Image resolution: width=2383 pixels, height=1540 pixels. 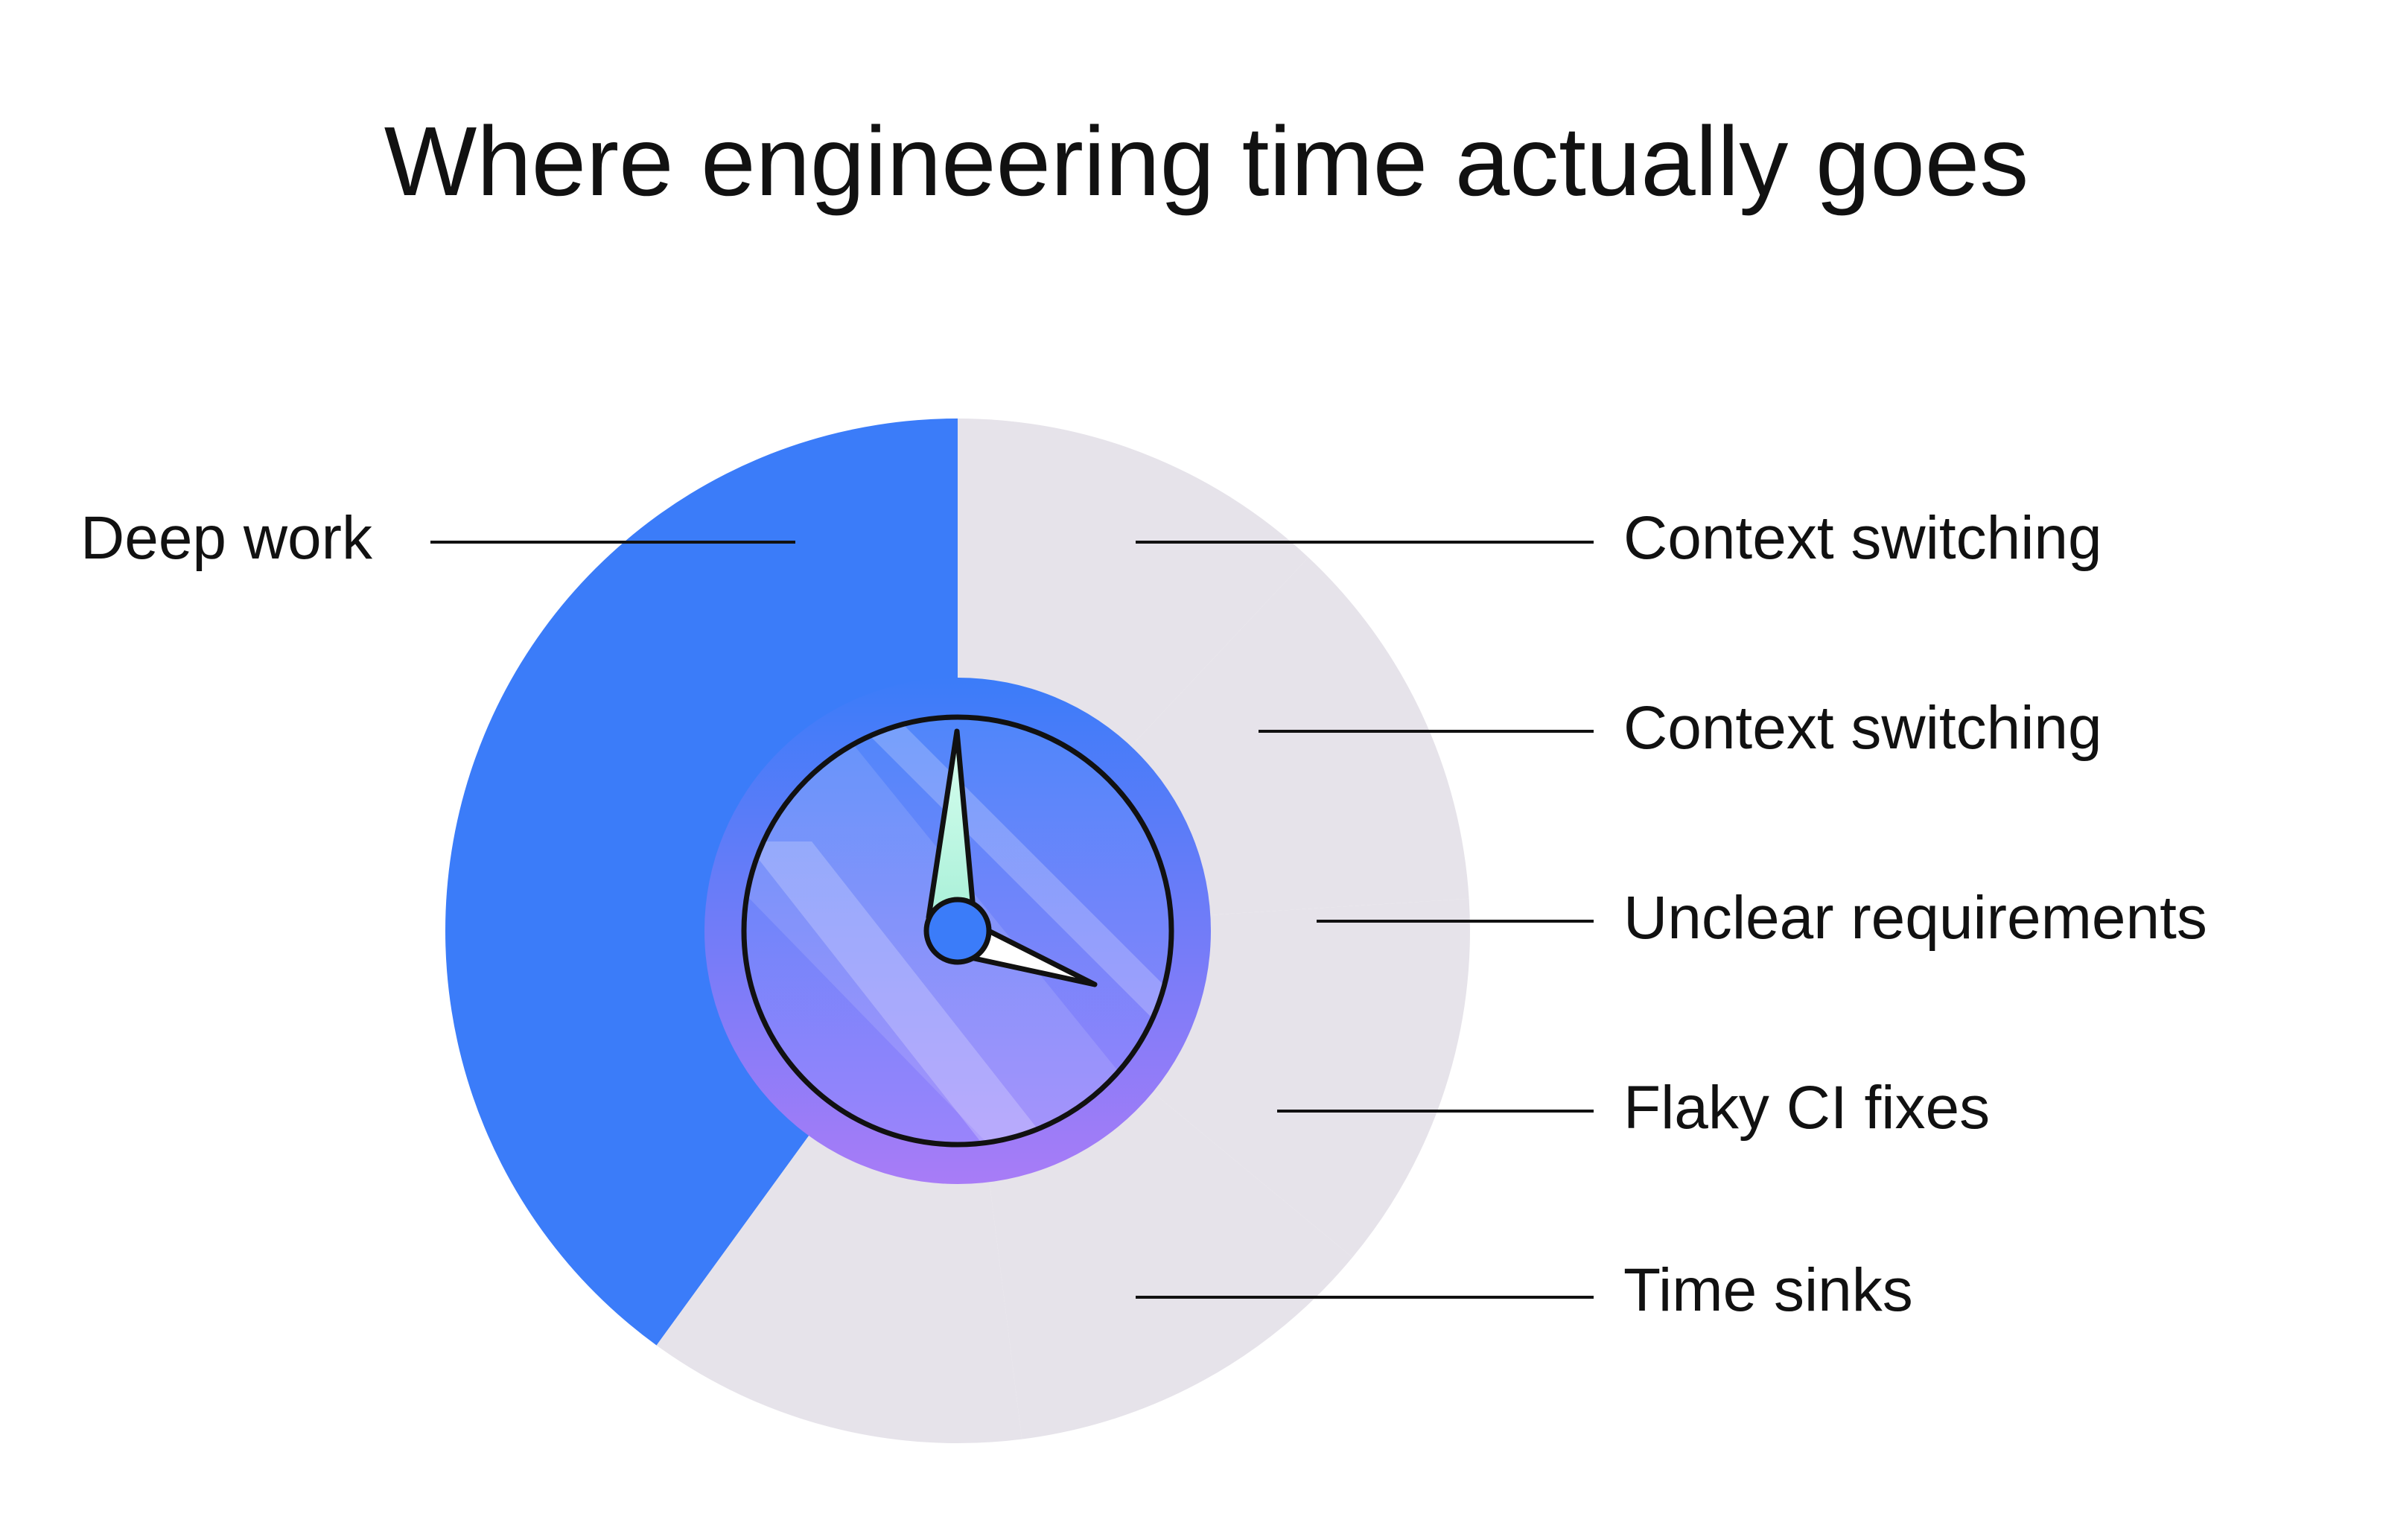 I want to click on clock-pivot, so click(x=957, y=931).